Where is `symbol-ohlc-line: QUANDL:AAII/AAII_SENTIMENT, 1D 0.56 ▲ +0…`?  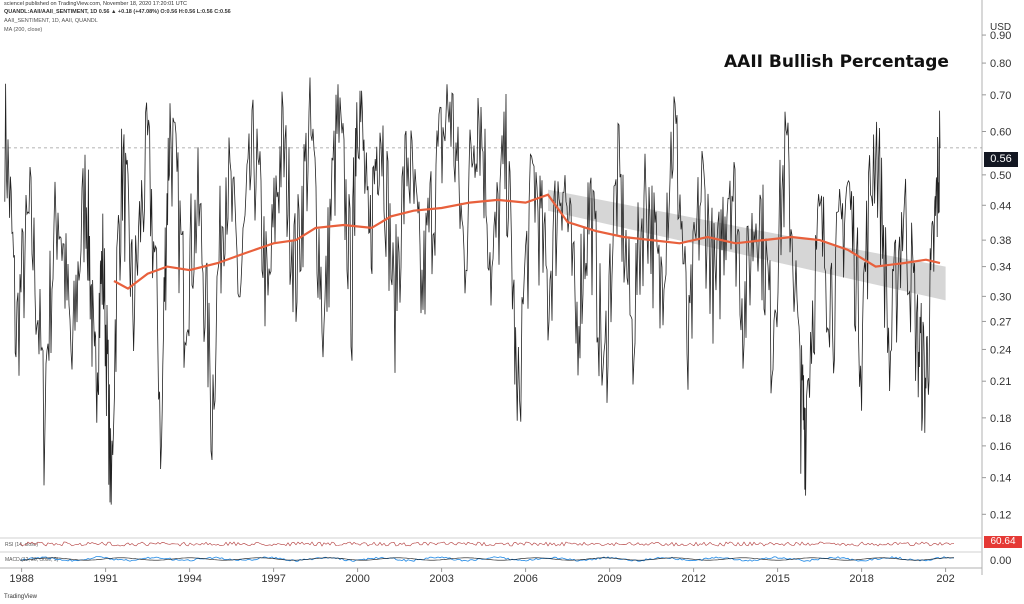
symbol-ohlc-line: QUANDL:AAII/AAII_SENTIMENT, 1D 0.56 ▲ +0… is located at coordinates (117, 12).